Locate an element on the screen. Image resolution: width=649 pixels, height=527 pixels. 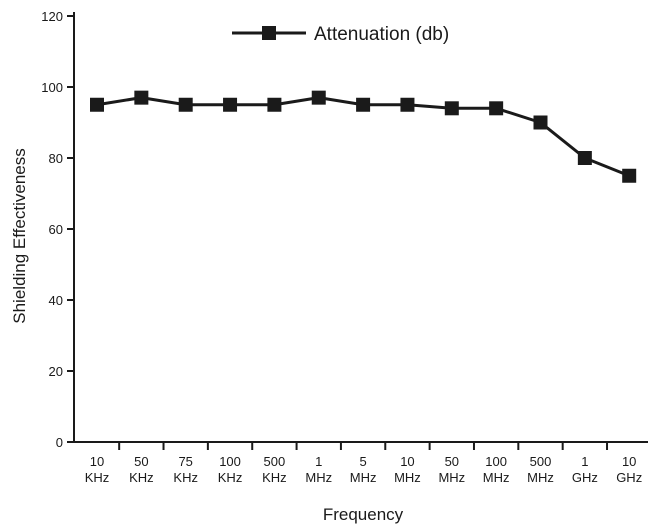
y-ticks: 0 20 40 60 80 100 120 is located at coordinates (57, 229).